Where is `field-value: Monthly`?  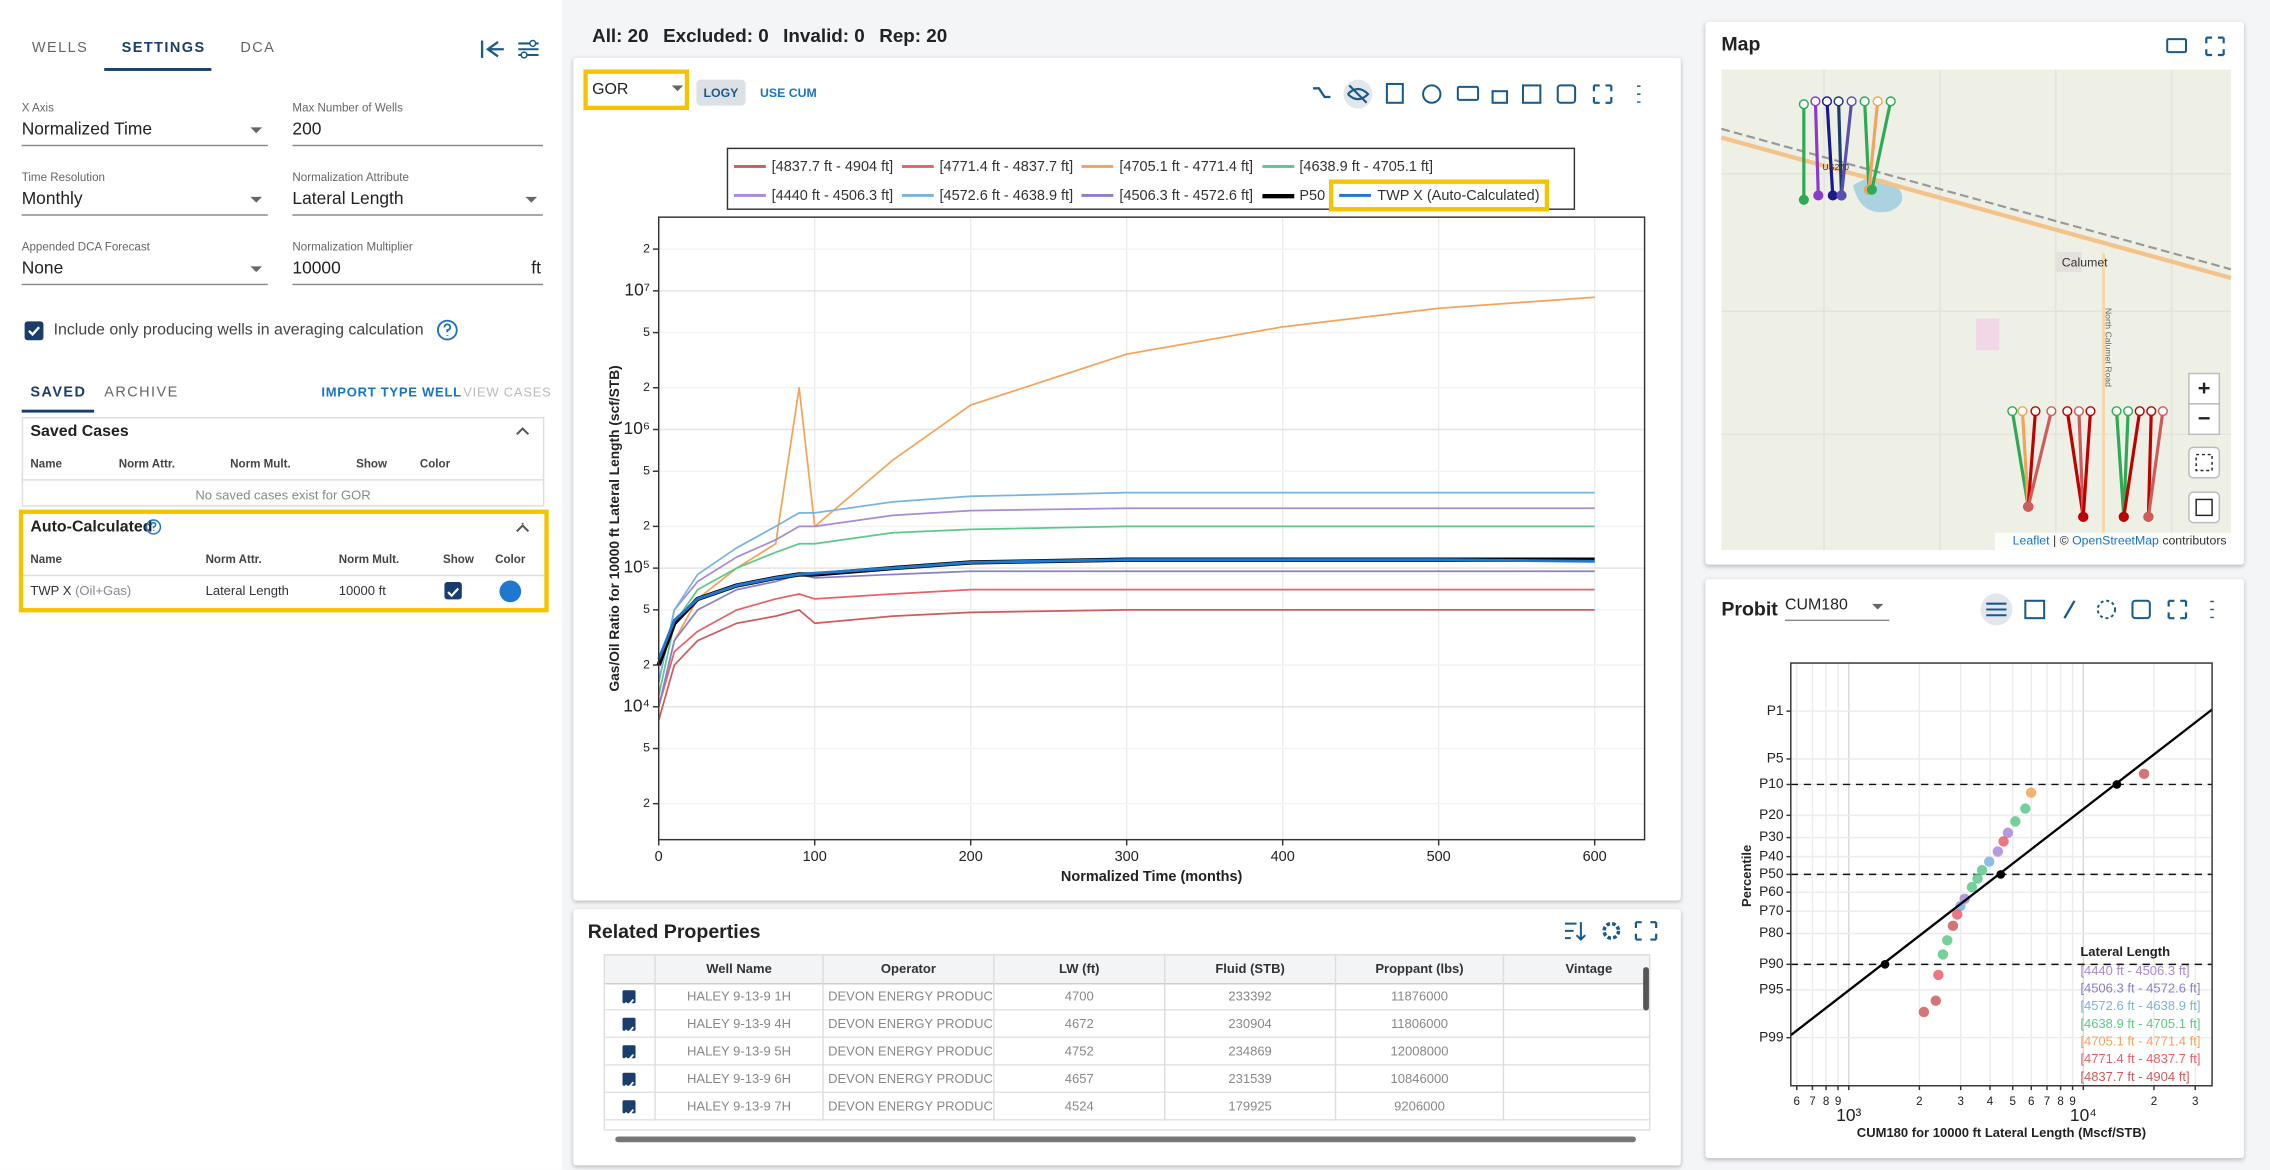
field-value: Monthly is located at coordinates (52, 198).